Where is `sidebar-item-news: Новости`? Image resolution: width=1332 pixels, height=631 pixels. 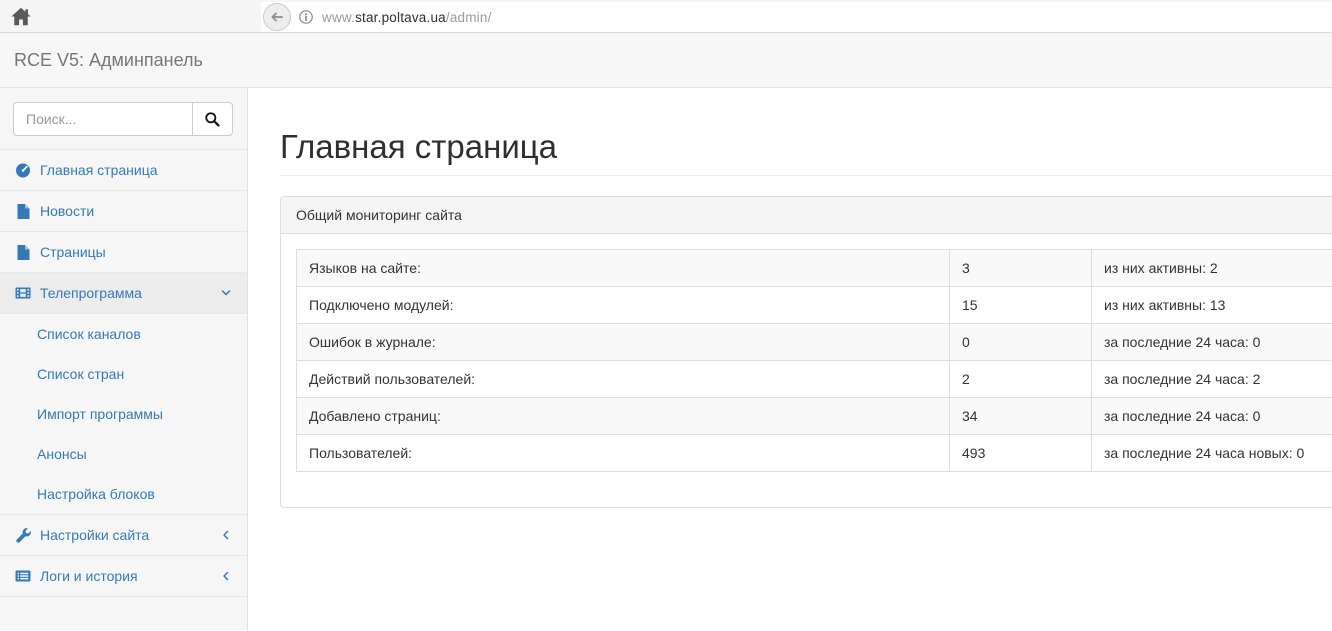 sidebar-item-news: Новости is located at coordinates (123, 211).